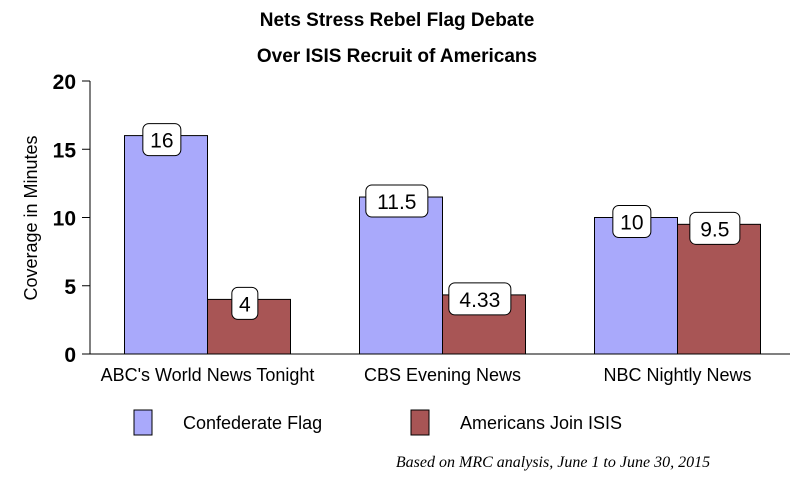 The image size is (795, 486). What do you see at coordinates (541, 423) in the screenshot?
I see `legend-label: Americans Join ISIS` at bounding box center [541, 423].